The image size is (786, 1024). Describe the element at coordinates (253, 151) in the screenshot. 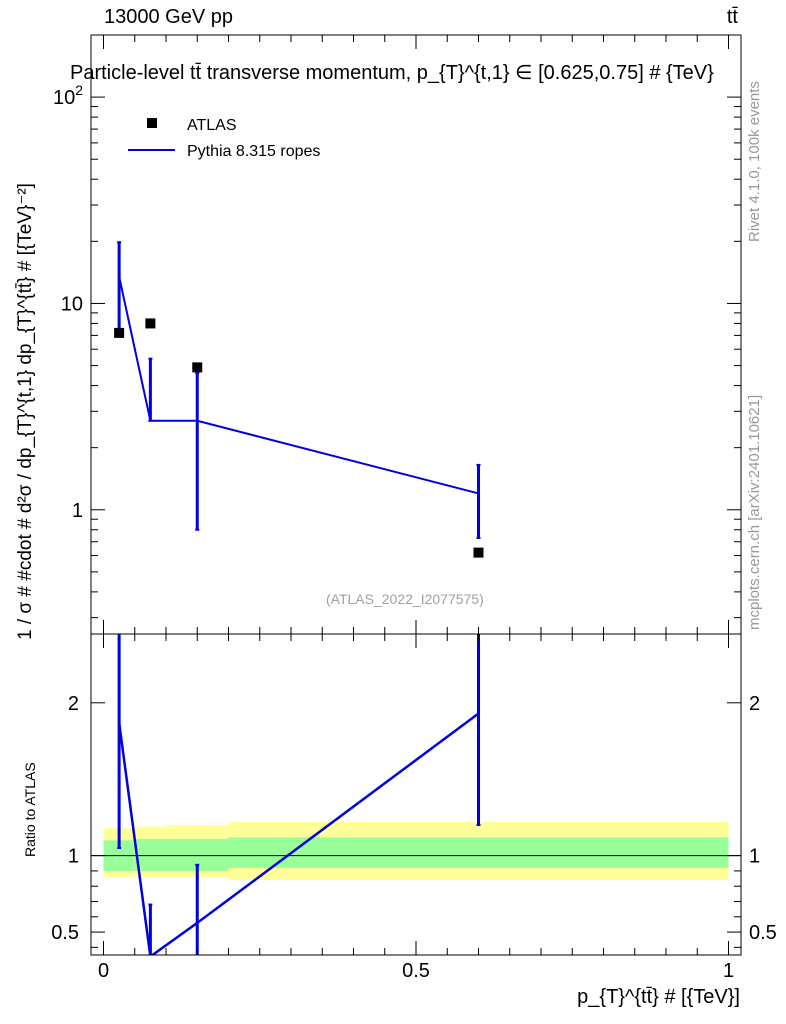

I see `legend-pythia-label: Pythia 8.315 ropes` at that location.